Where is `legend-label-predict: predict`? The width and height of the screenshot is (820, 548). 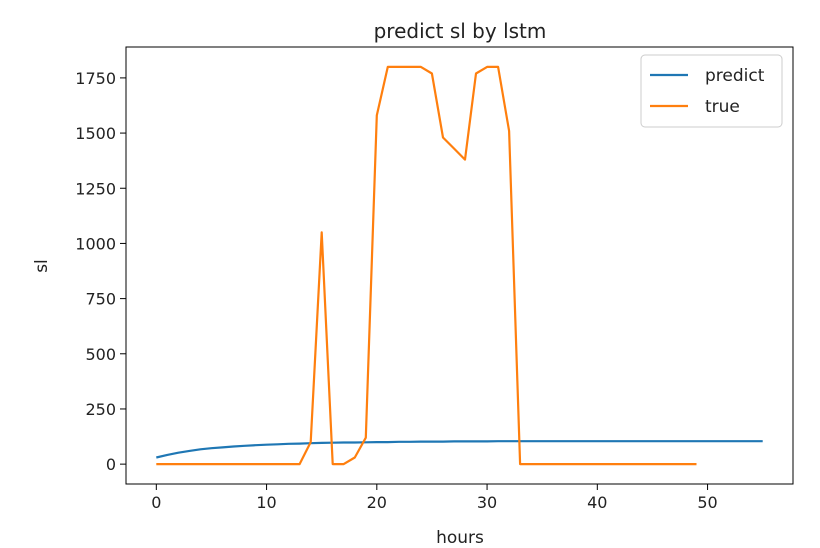
legend-label-predict: predict is located at coordinates (735, 76).